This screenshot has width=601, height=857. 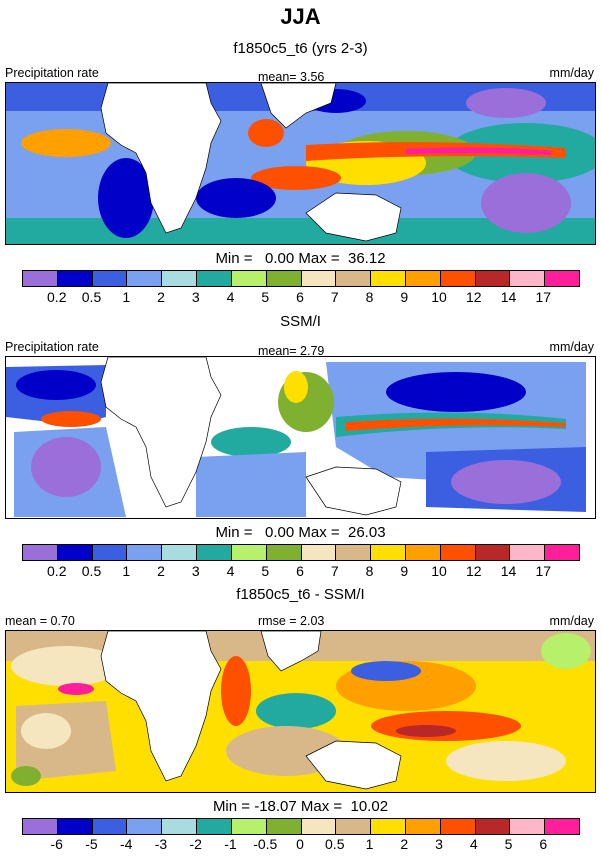 I want to click on panel2-mean-label: mean= 2.79, so click(x=291, y=351).